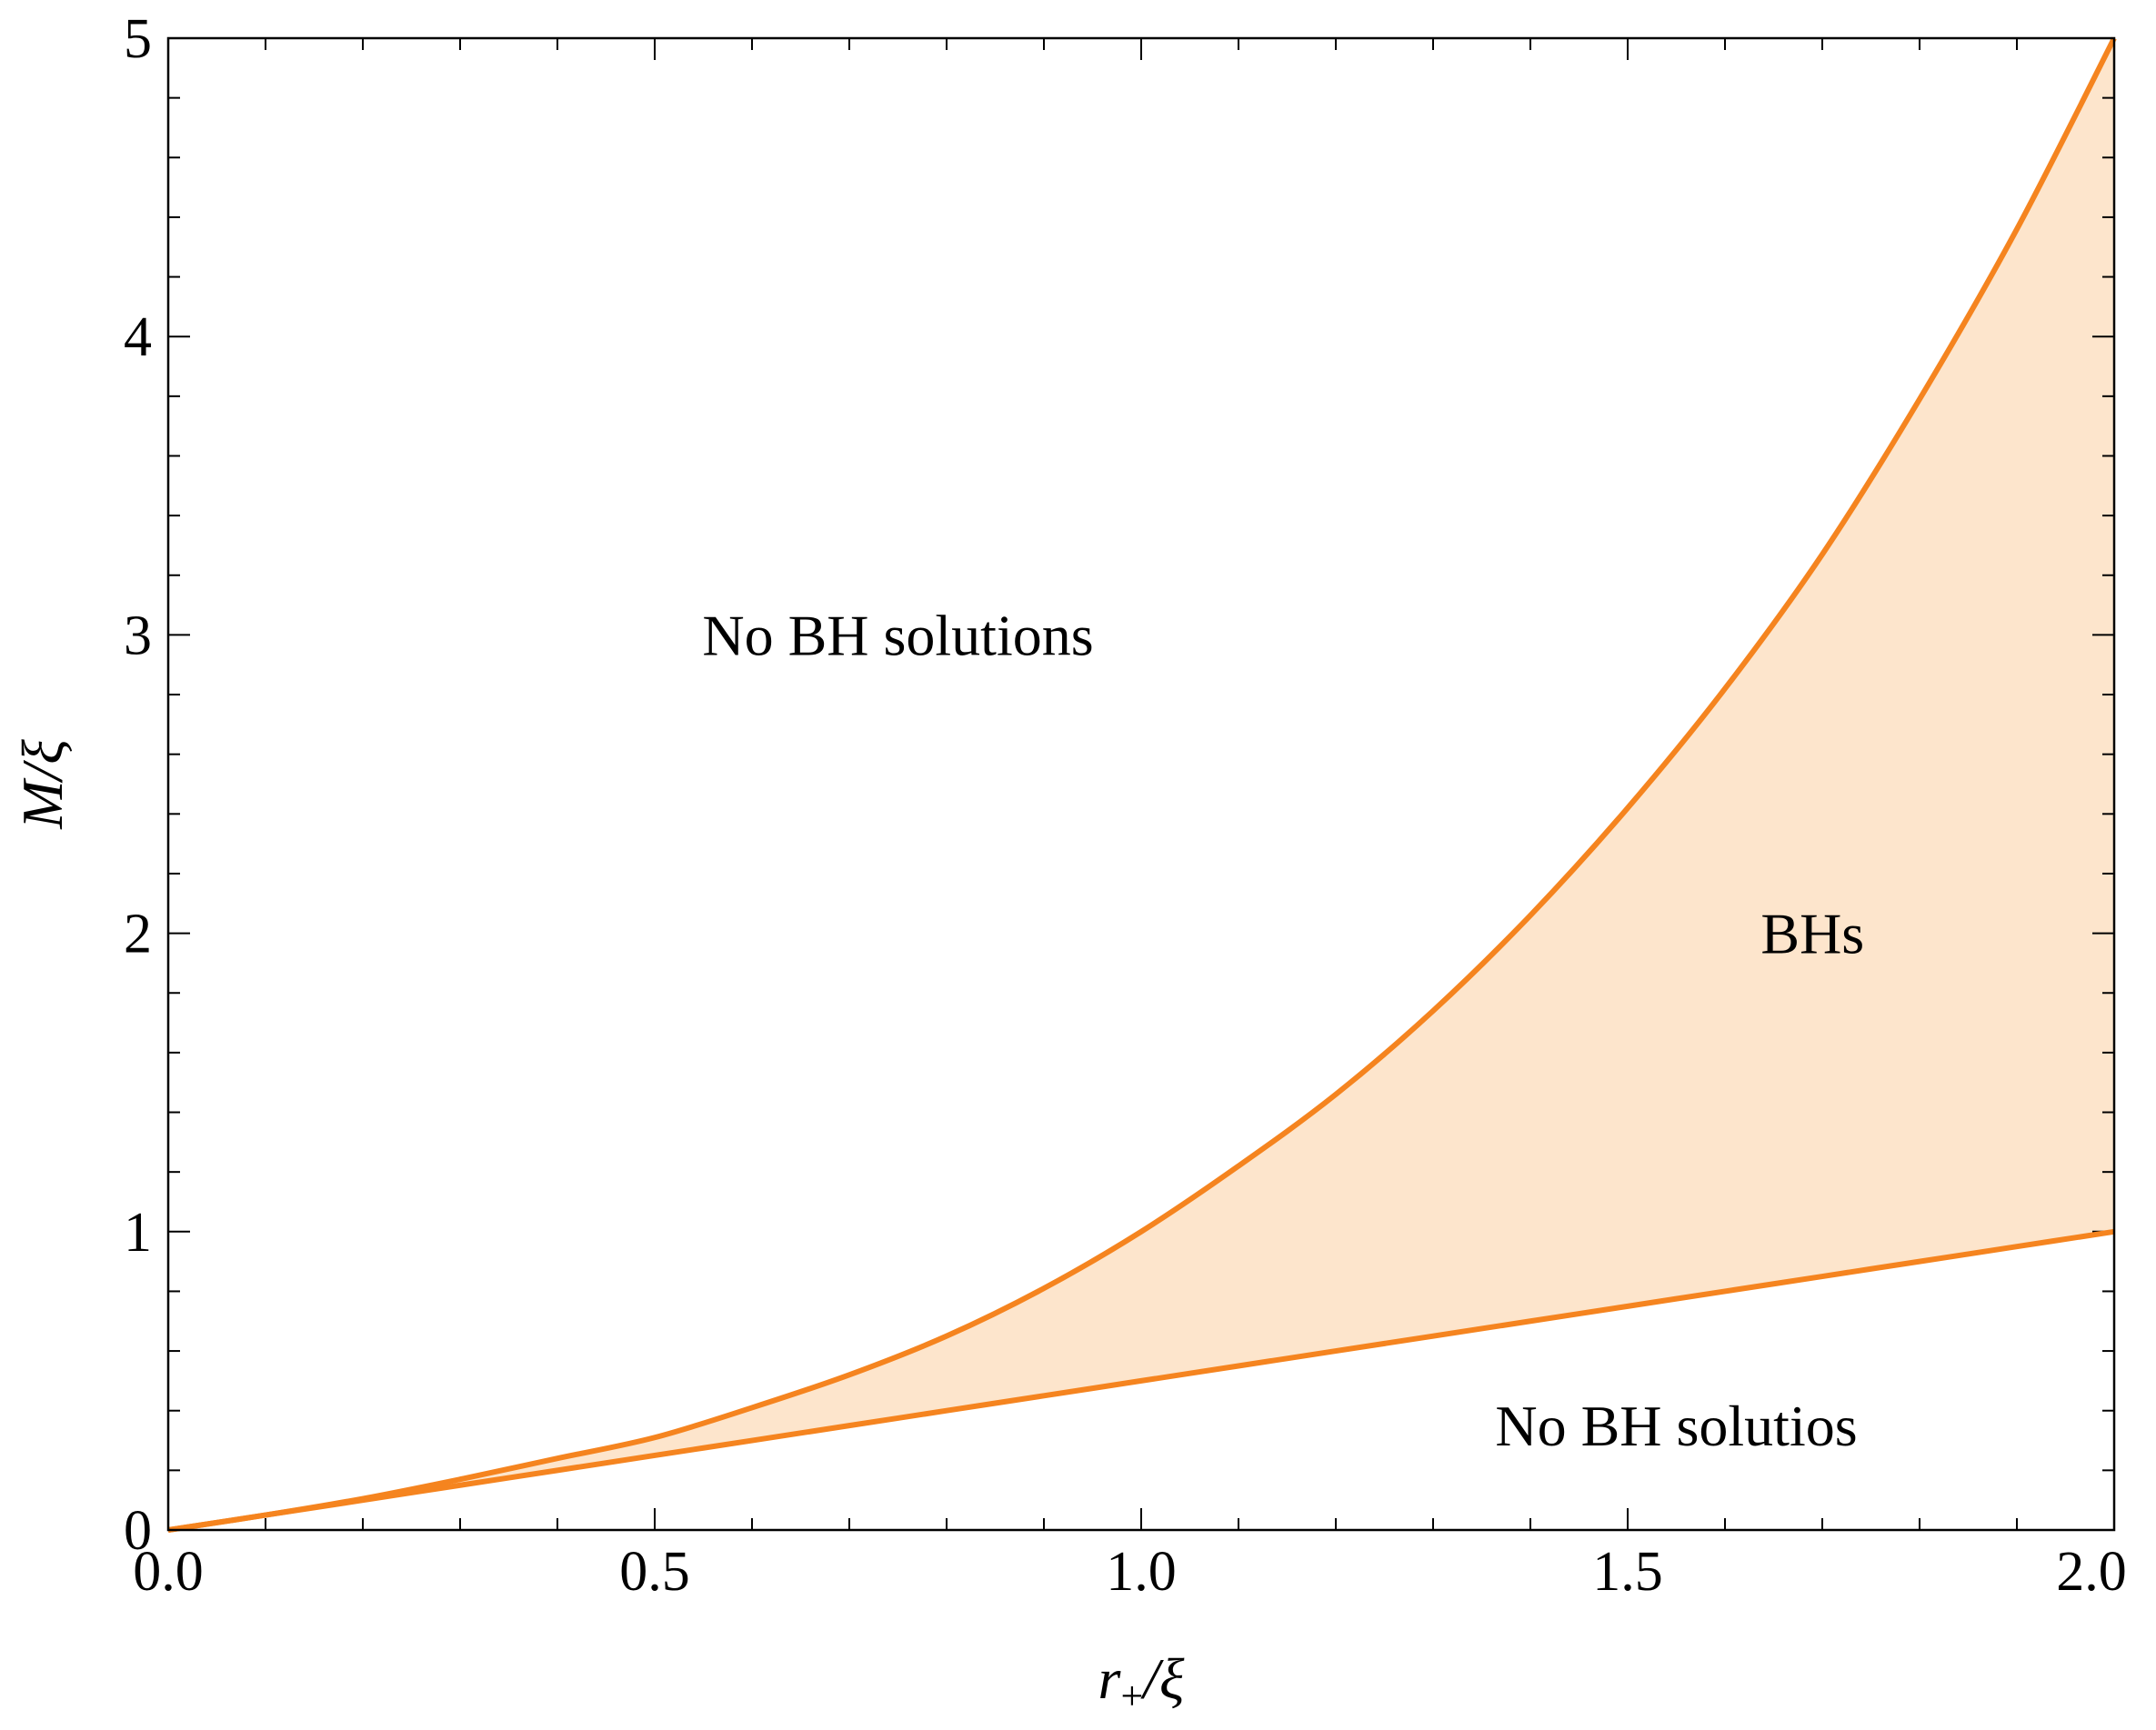 Image resolution: width=2156 pixels, height=1730 pixels. I want to click on x-axis-label-main: r, so click(1110, 1678).